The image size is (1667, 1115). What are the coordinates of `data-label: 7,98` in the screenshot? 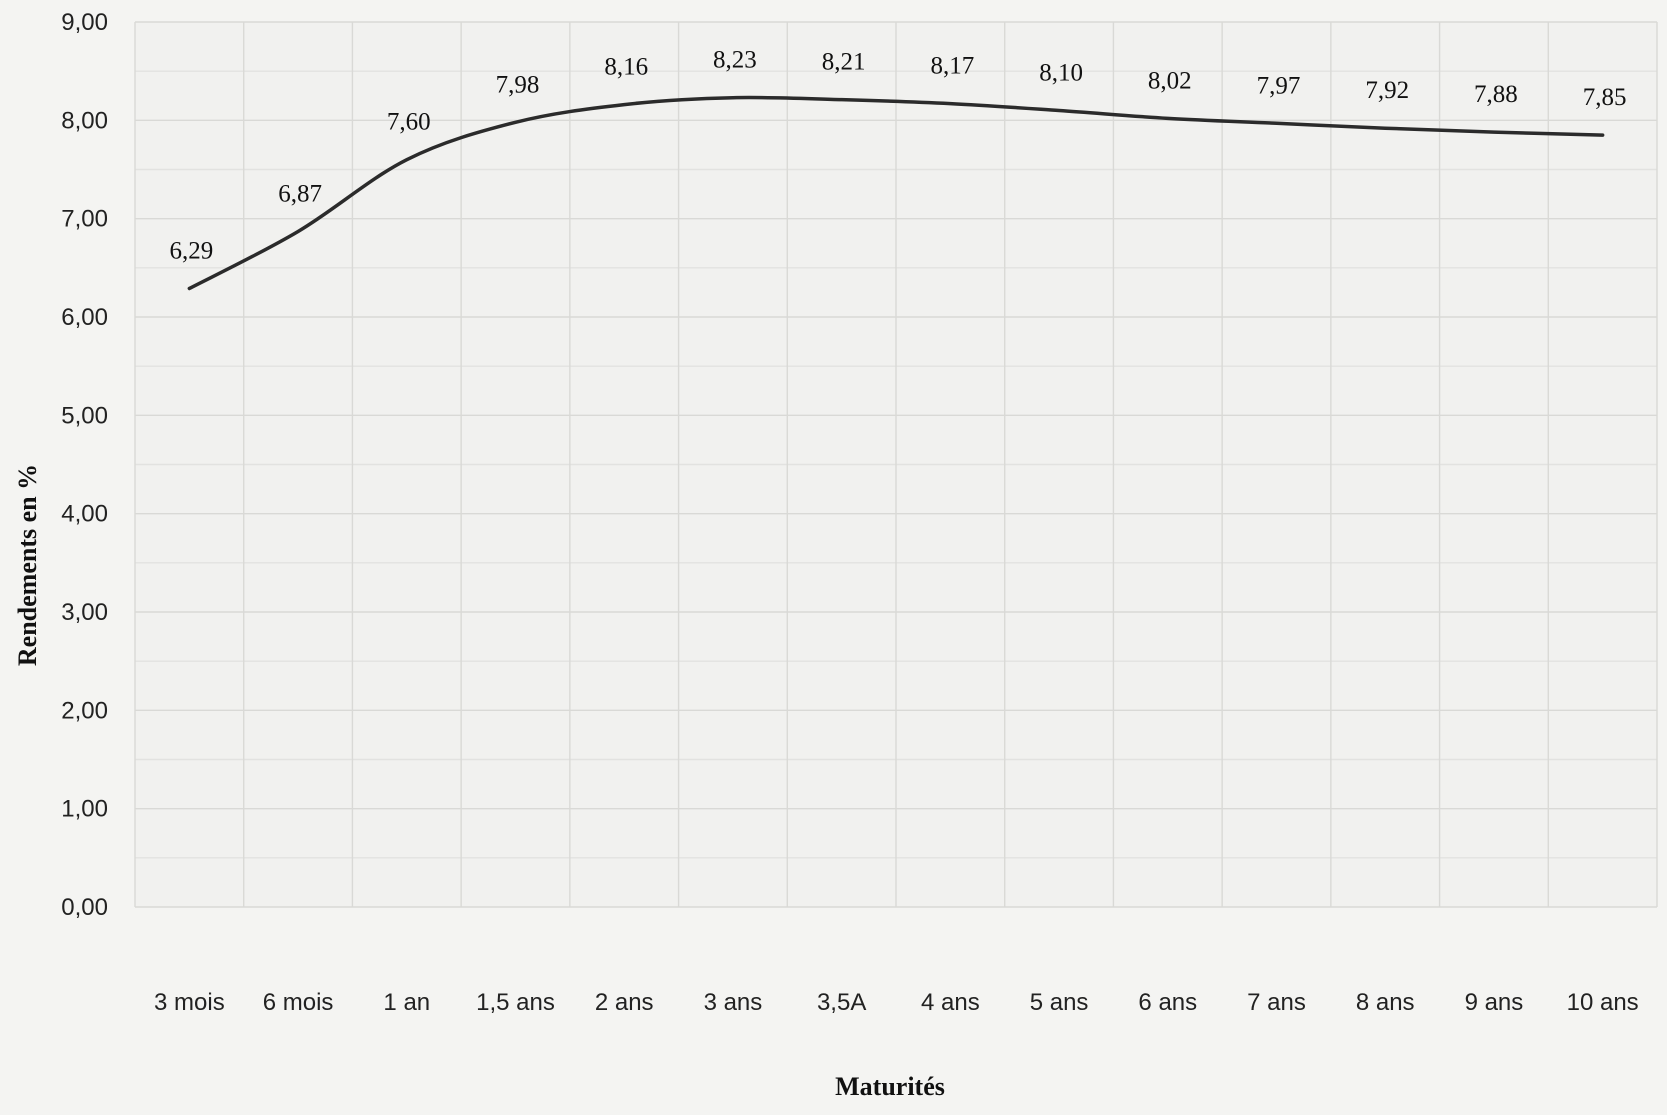 It's located at (518, 84).